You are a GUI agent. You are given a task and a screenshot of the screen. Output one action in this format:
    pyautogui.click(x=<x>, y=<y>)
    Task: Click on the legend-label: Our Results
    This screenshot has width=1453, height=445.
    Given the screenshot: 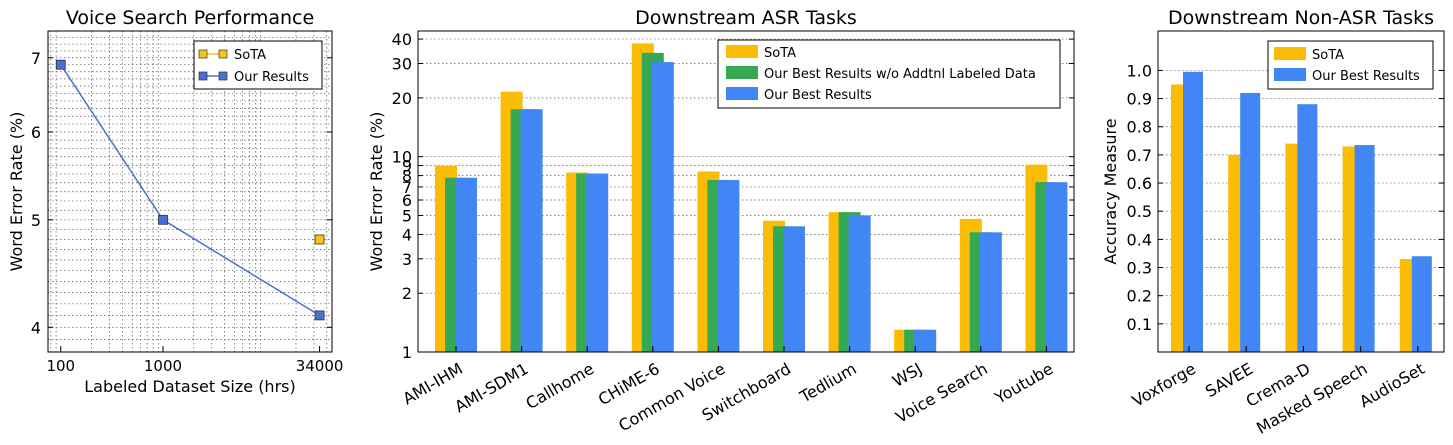 What is the action you would take?
    pyautogui.click(x=271, y=77)
    